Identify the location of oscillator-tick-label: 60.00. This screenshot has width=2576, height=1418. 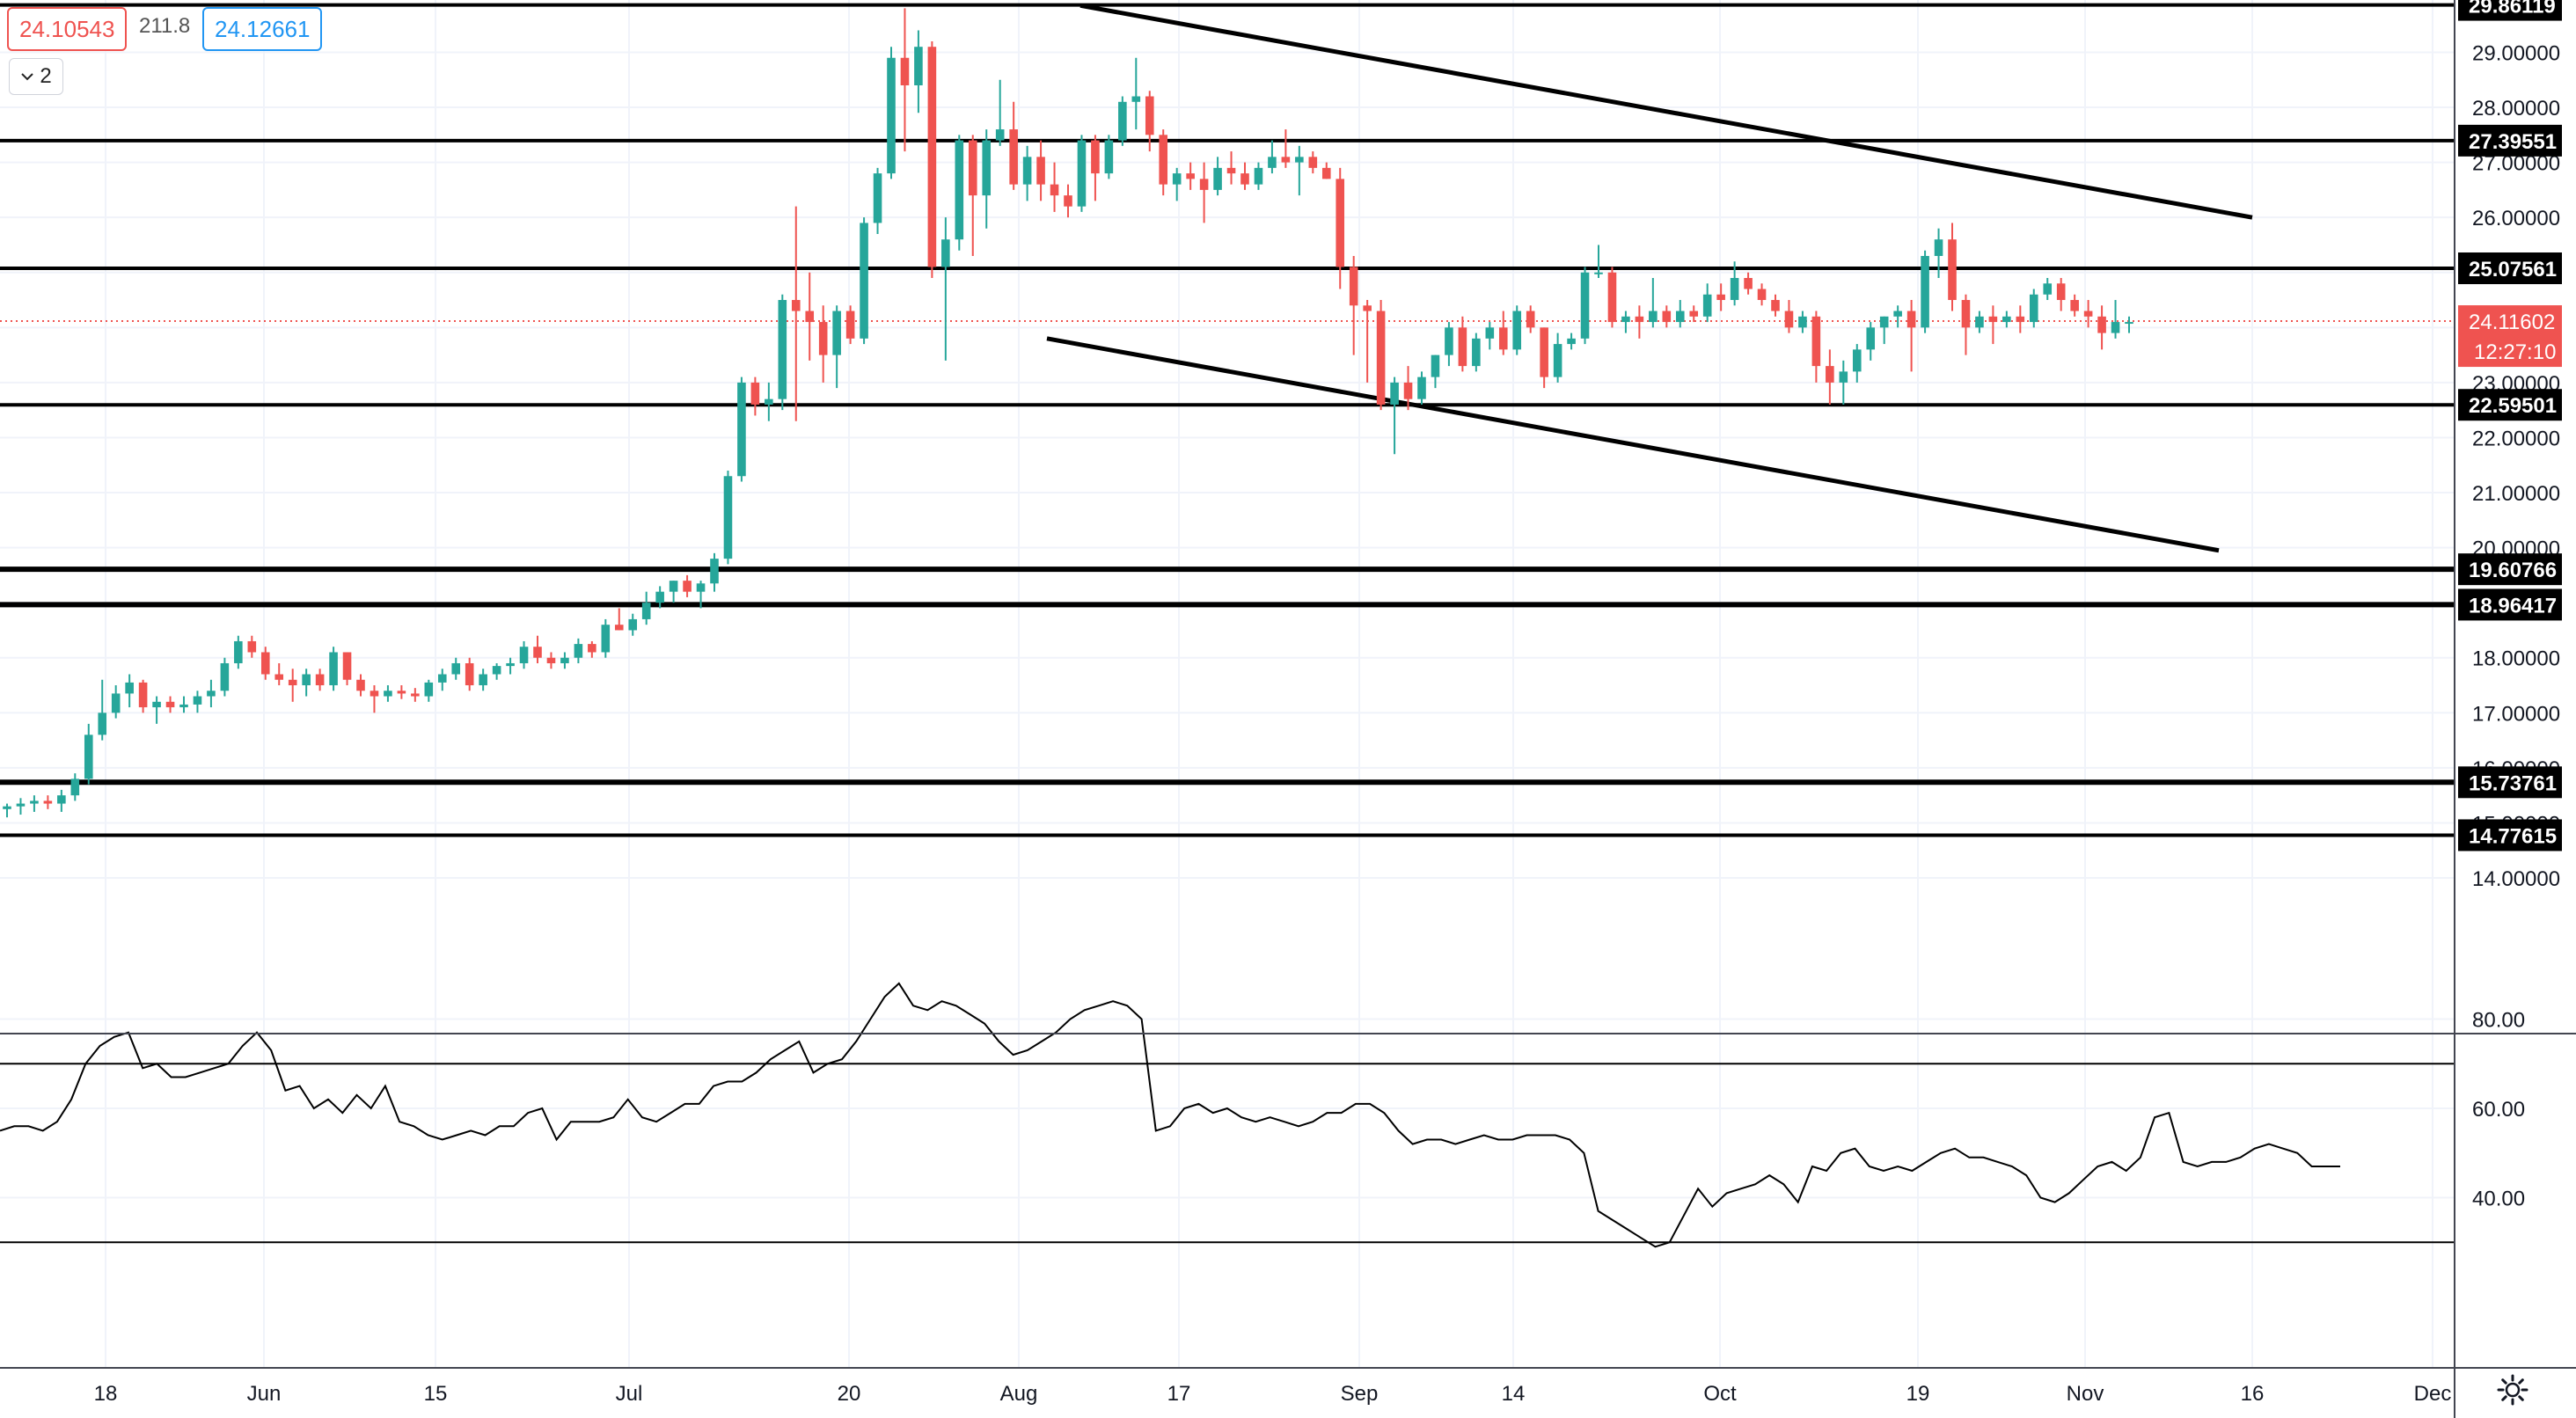
(2498, 1110).